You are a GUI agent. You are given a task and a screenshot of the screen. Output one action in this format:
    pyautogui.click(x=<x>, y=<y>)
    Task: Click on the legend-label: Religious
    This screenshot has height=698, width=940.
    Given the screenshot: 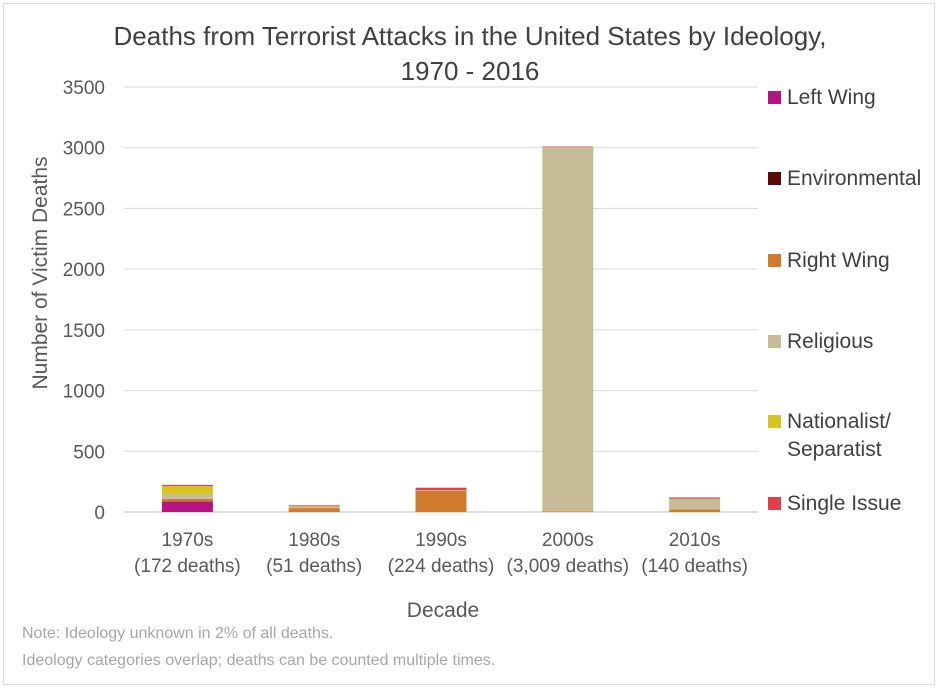 What is the action you would take?
    pyautogui.click(x=830, y=341)
    